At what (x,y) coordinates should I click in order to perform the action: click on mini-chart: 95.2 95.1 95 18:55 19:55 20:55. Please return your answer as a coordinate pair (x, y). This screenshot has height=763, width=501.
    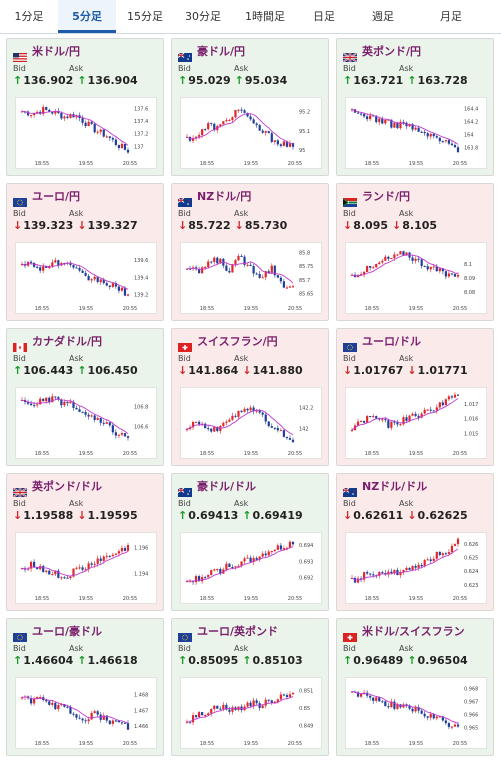
    Looking at the image, I should click on (251, 133).